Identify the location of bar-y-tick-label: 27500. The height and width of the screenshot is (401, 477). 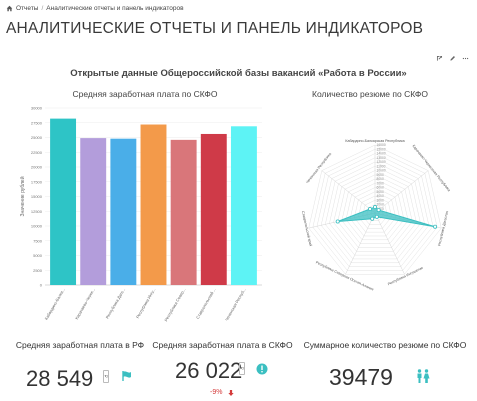
(37, 122).